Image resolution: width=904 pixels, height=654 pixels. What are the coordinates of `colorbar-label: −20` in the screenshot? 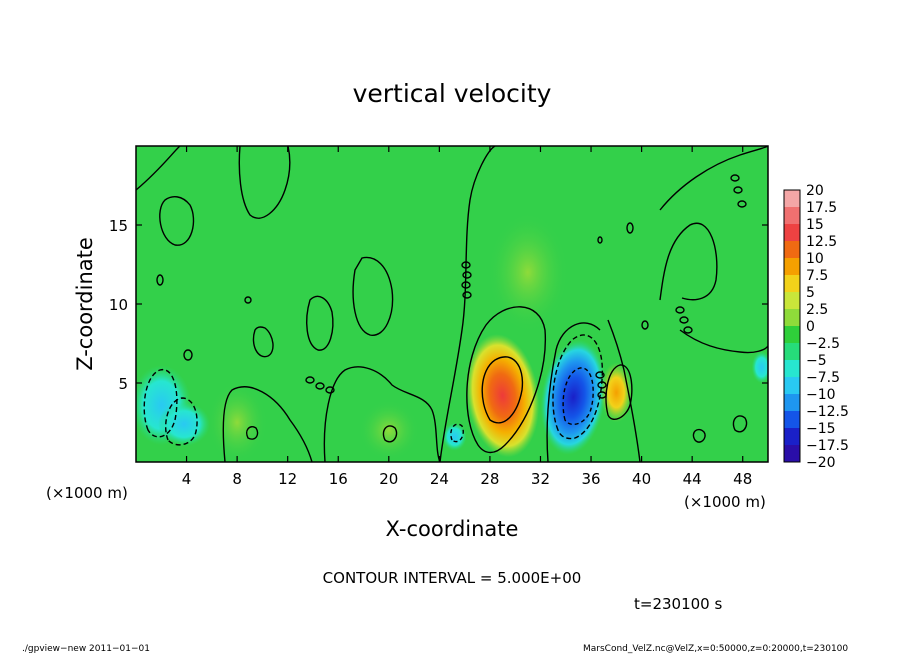 It's located at (821, 463).